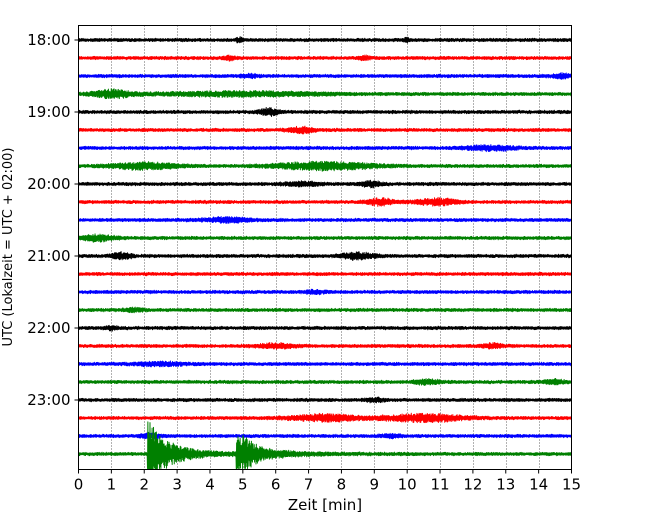  Describe the element at coordinates (144, 485) in the screenshot. I see `x-tick-label: 2` at that location.